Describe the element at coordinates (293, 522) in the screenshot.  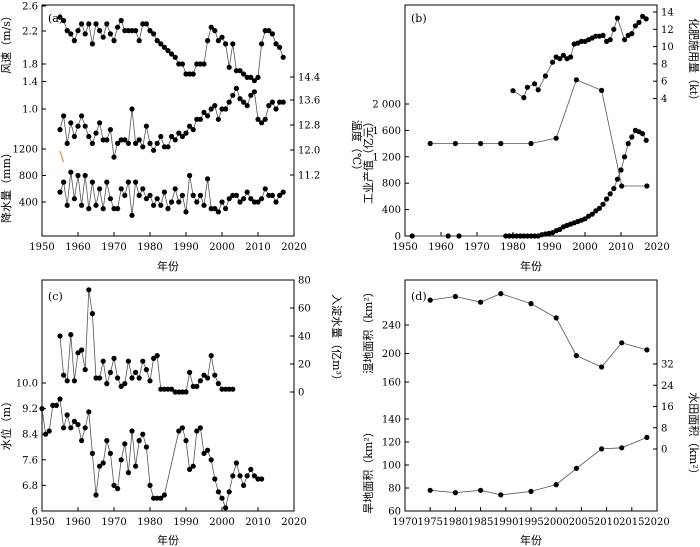
I see `panel-c-xtick-label: 2020` at that location.